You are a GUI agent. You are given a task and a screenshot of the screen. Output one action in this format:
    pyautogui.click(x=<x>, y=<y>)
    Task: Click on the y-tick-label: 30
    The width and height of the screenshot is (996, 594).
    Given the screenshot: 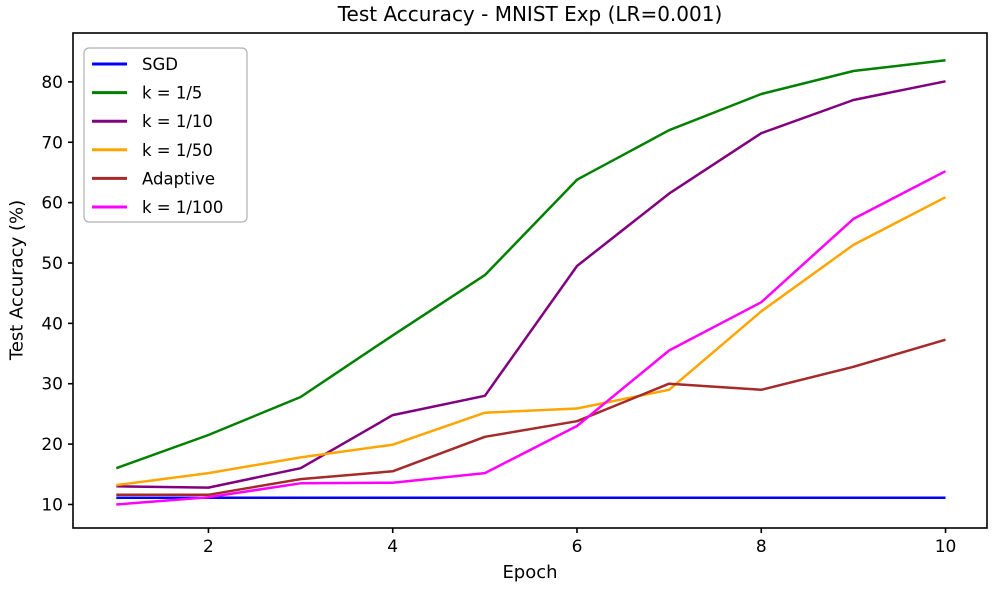 What is the action you would take?
    pyautogui.click(x=52, y=385)
    